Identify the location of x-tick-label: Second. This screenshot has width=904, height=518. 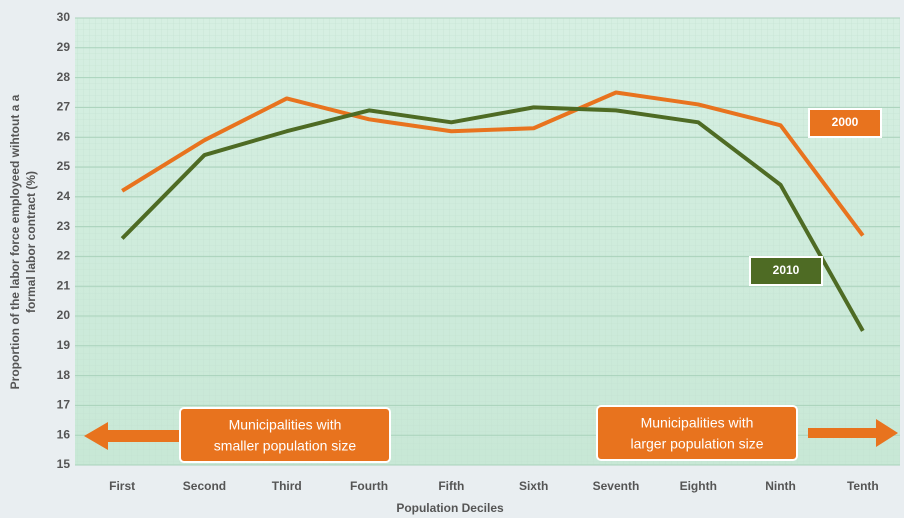
(204, 486).